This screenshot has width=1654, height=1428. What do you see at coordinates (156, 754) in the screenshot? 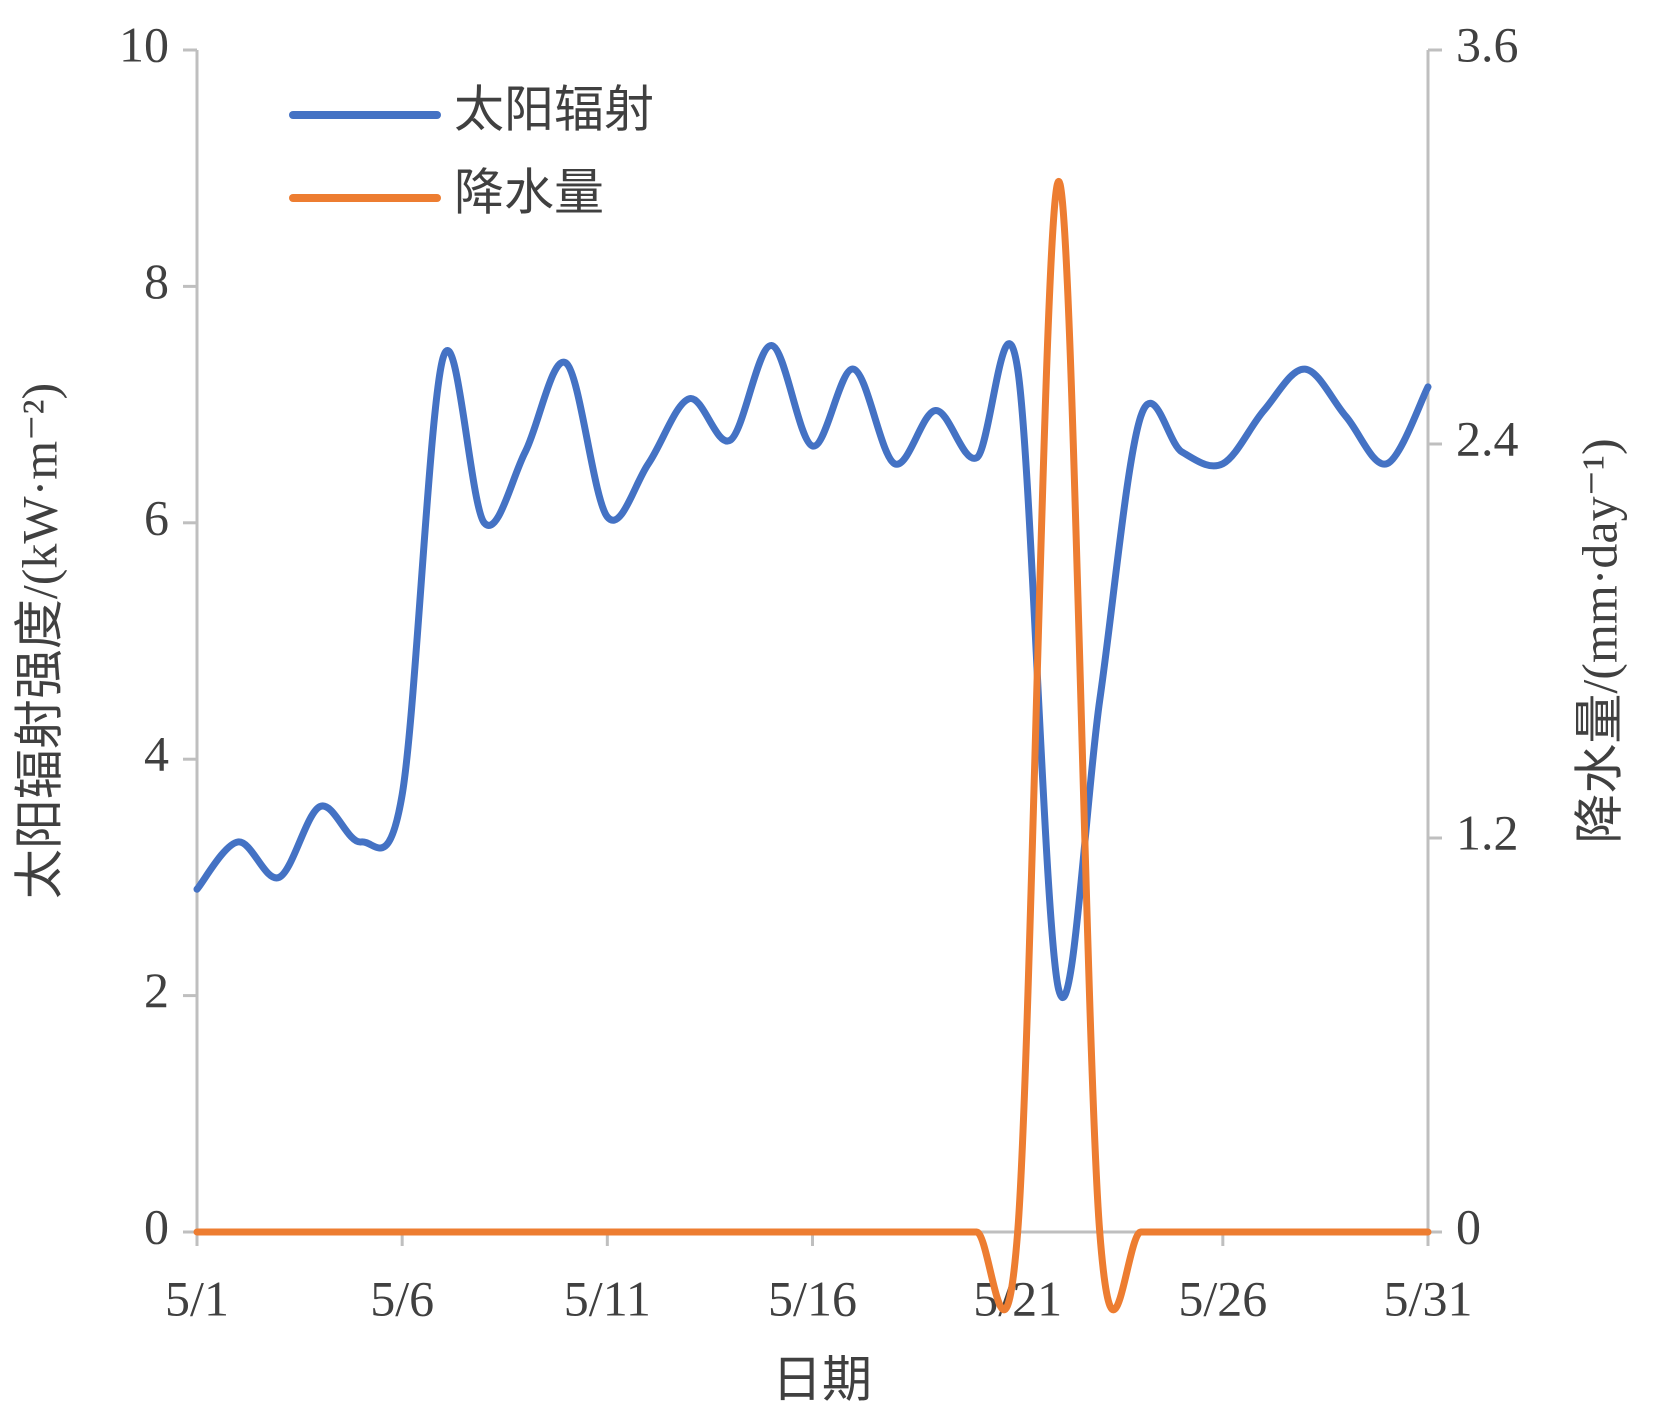
I see `y-tick-label: 4` at bounding box center [156, 754].